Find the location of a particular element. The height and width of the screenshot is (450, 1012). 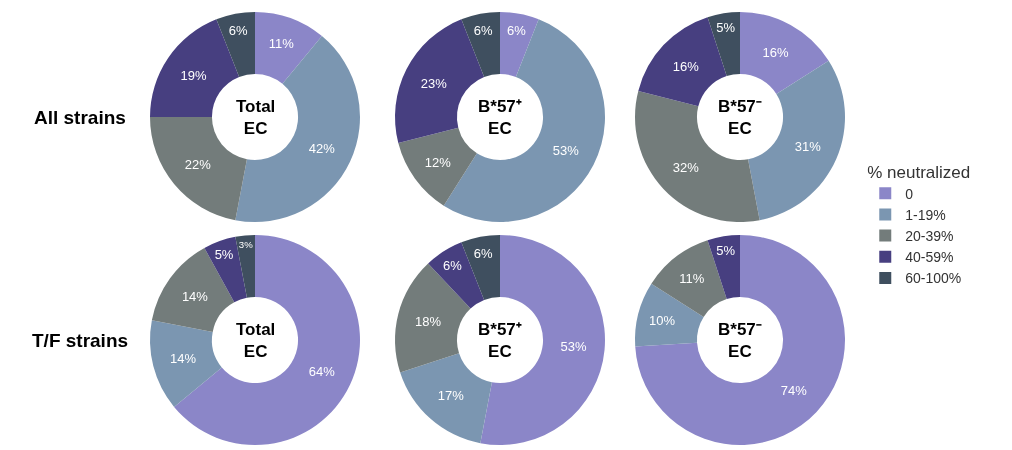

data-label: 19% is located at coordinates (194, 75).